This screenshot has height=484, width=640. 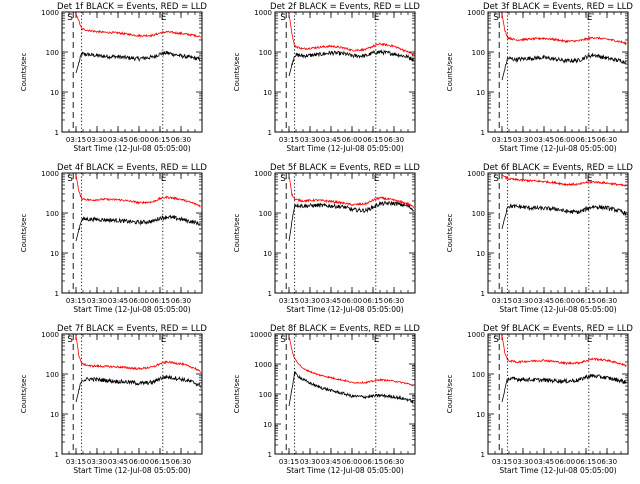 I want to click on chart-title: Det 5f BLACK = Events, RED = LLD, so click(x=345, y=168).